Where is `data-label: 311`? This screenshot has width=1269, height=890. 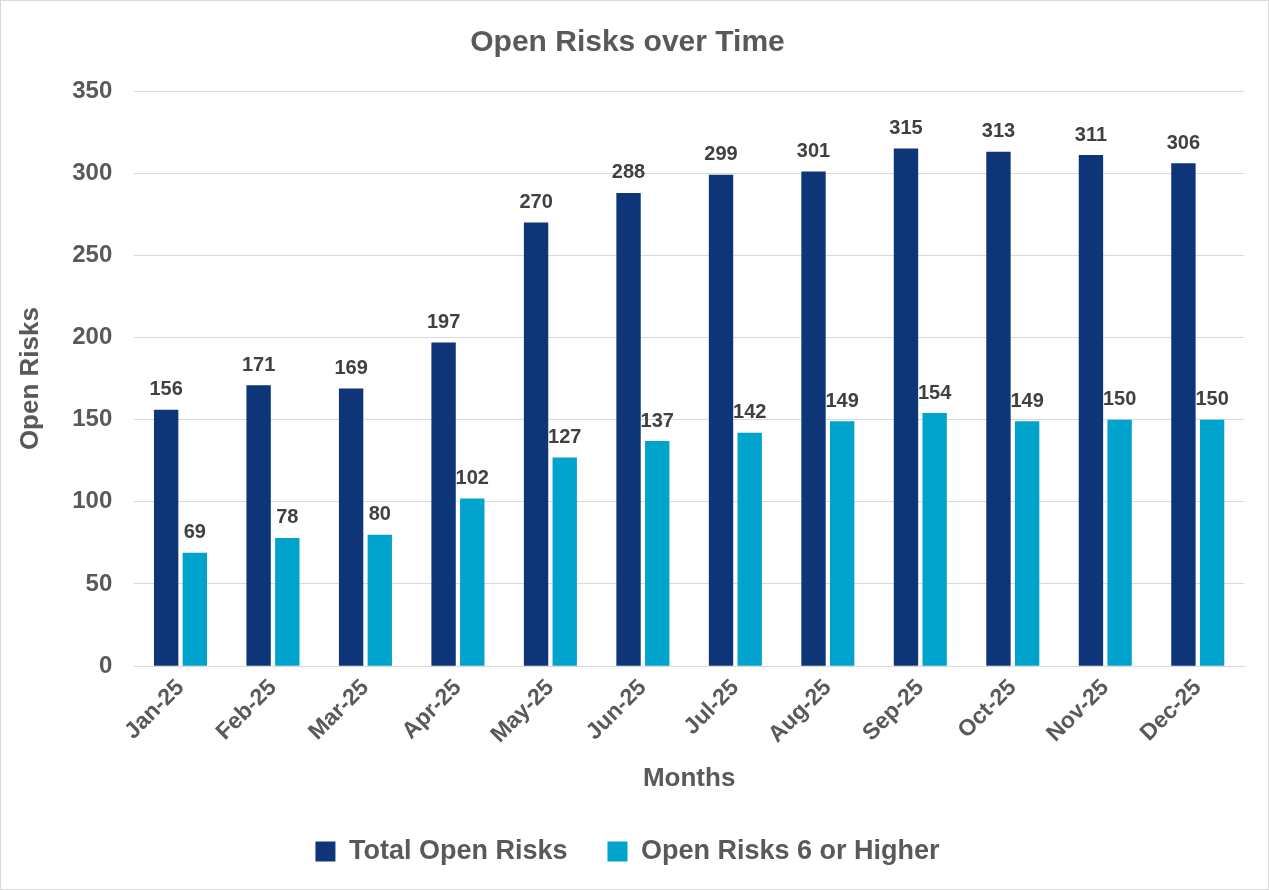 data-label: 311 is located at coordinates (1091, 133).